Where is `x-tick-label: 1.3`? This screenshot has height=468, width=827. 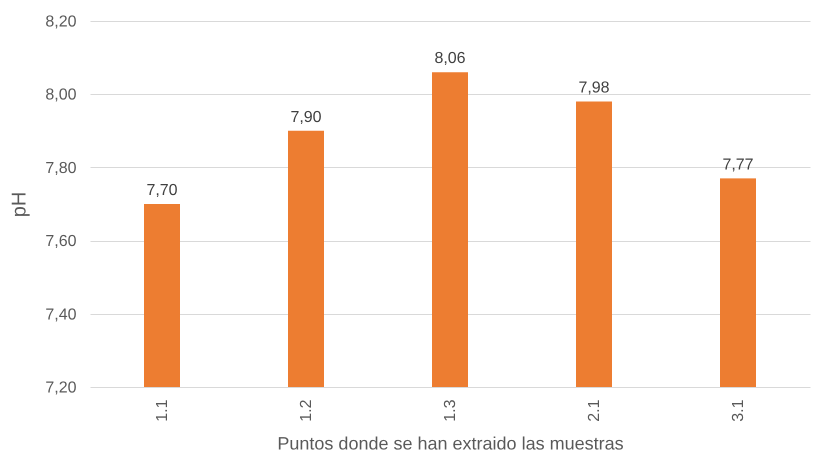 x-tick-label: 1.3 is located at coordinates (450, 410).